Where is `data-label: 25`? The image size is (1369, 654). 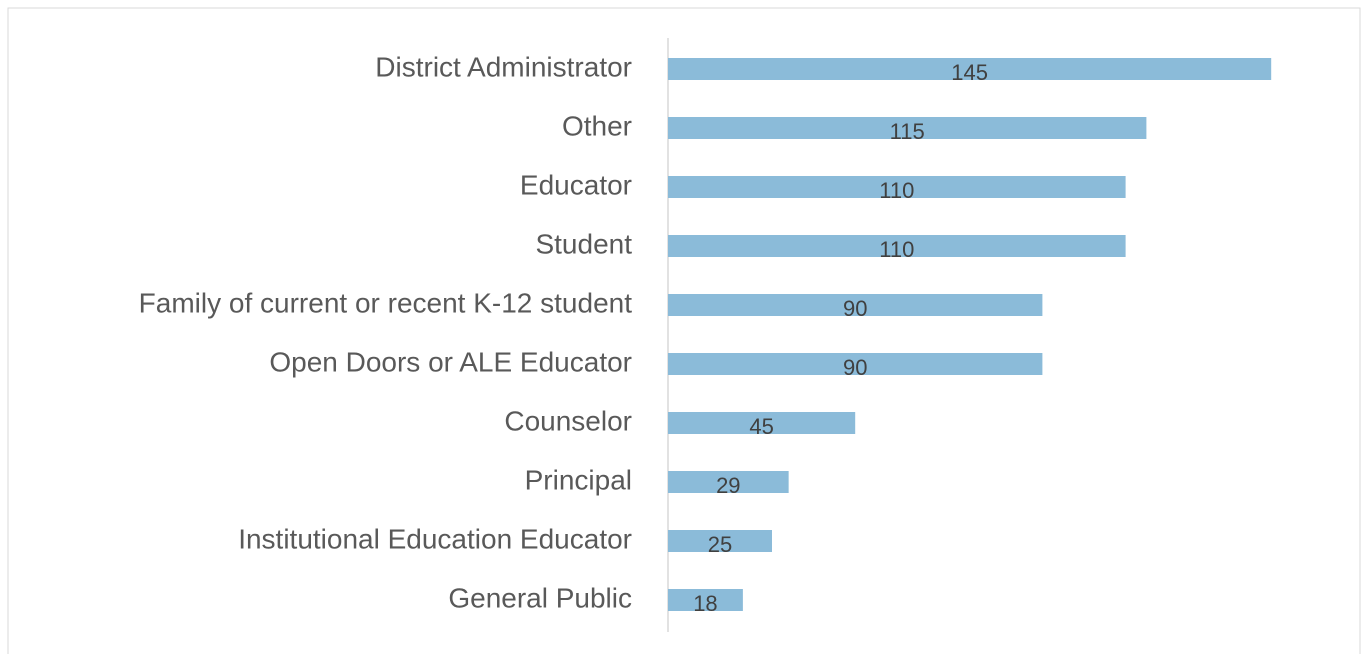 data-label: 25 is located at coordinates (720, 544).